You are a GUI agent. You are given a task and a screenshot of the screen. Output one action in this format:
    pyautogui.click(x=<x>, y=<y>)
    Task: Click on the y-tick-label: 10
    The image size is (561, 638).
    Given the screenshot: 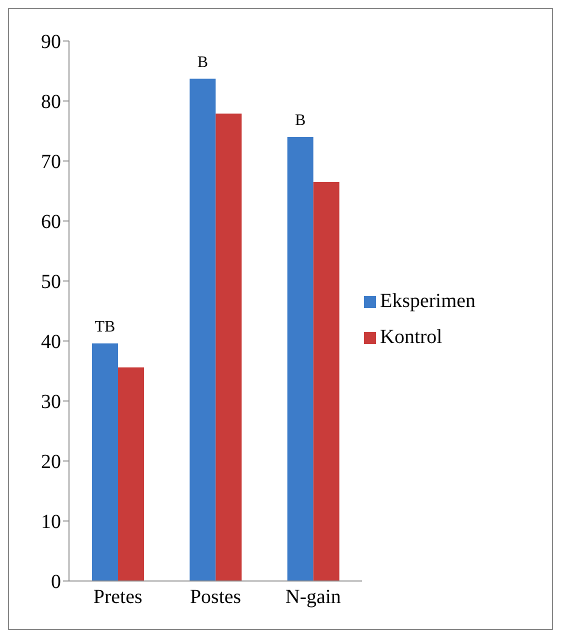 What is the action you would take?
    pyautogui.click(x=51, y=522)
    